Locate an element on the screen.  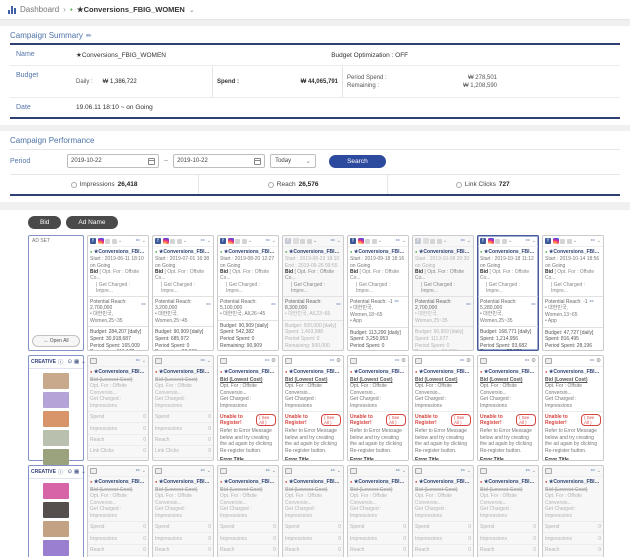
date-from-input: 2019-10-22 is located at coordinates (113, 161).